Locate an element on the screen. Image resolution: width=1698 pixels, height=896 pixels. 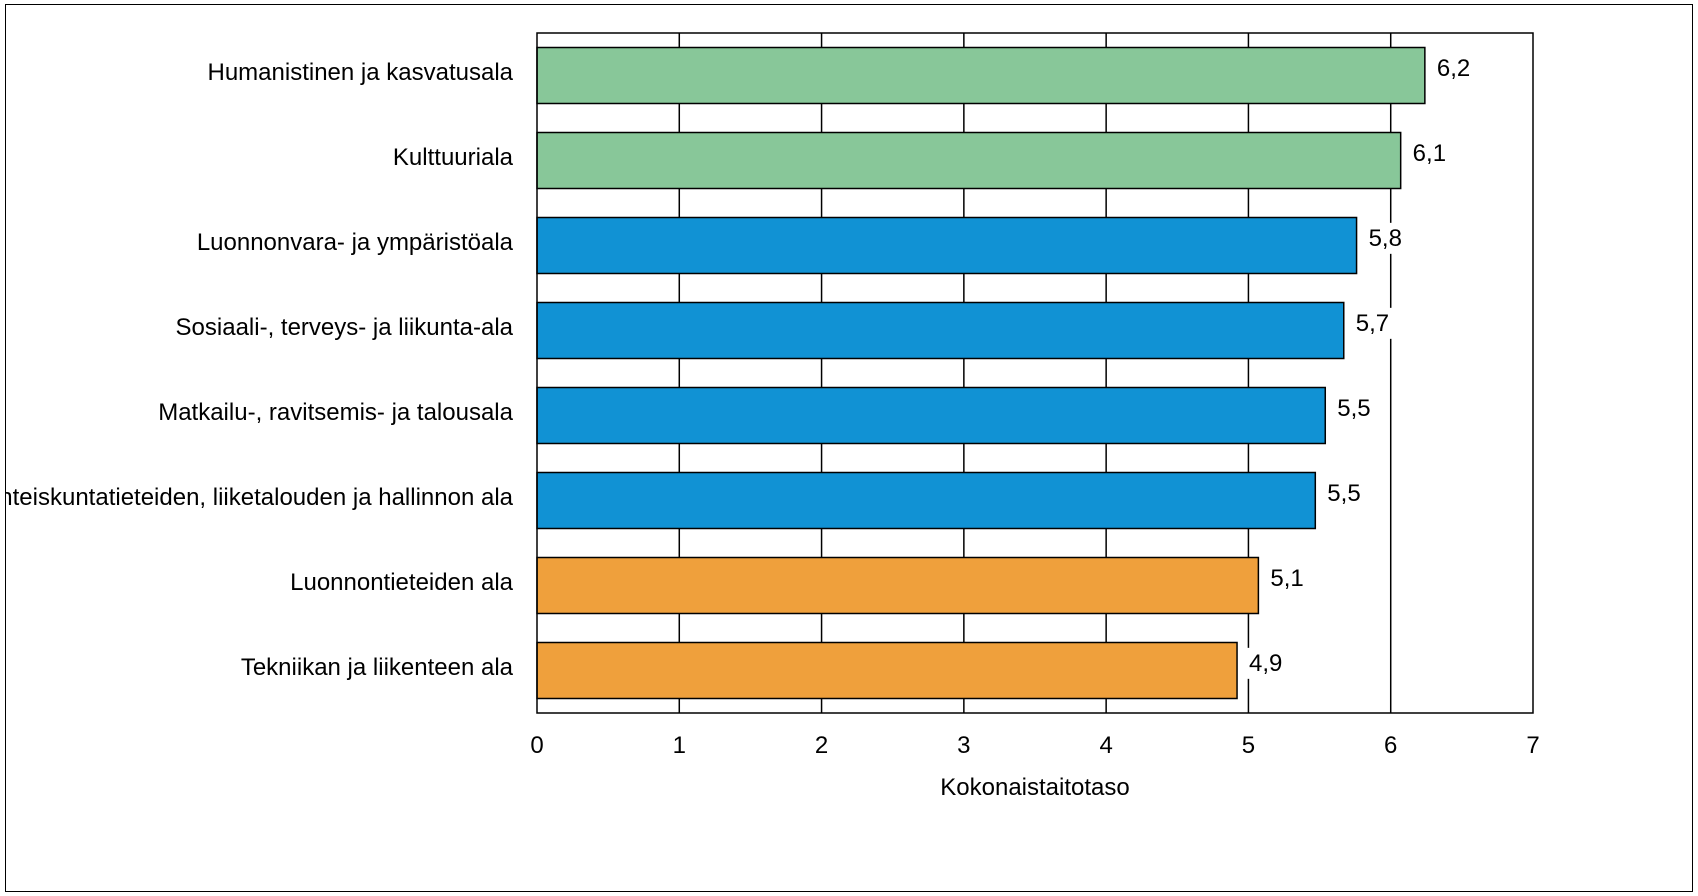
category-label: Humanistinen ja kasvatusala is located at coordinates (361, 72).